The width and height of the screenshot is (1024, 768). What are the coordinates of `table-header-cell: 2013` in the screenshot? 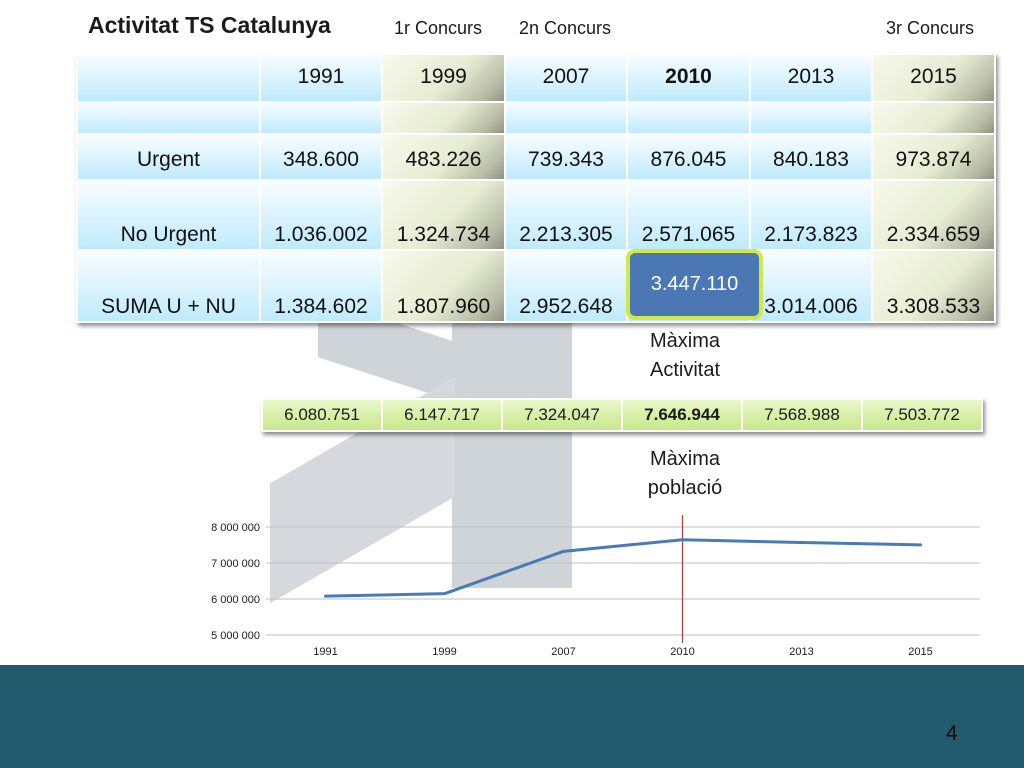 It's located at (811, 78).